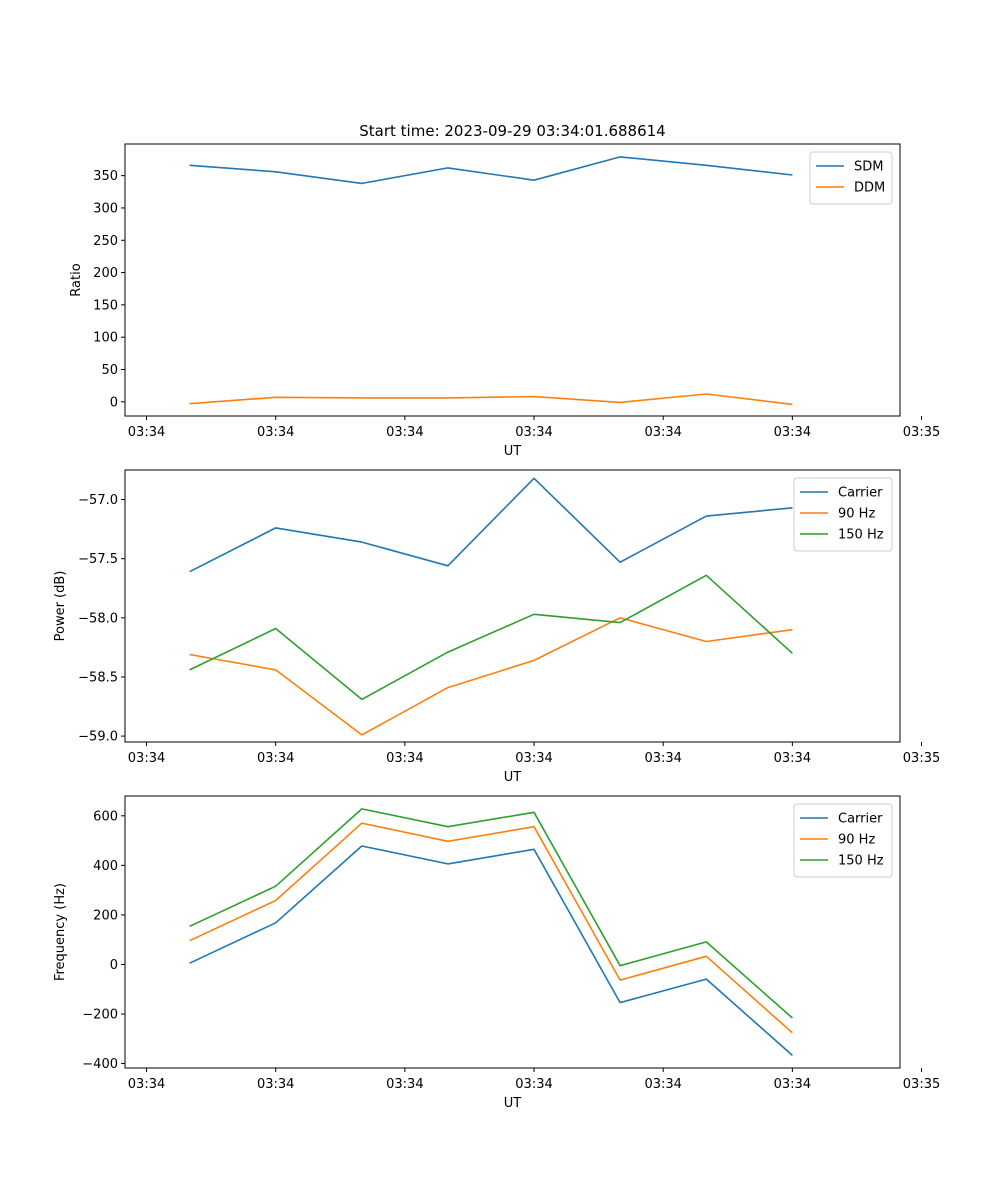  Describe the element at coordinates (98, 500) in the screenshot. I see `y-tick-label: −57.0` at that location.